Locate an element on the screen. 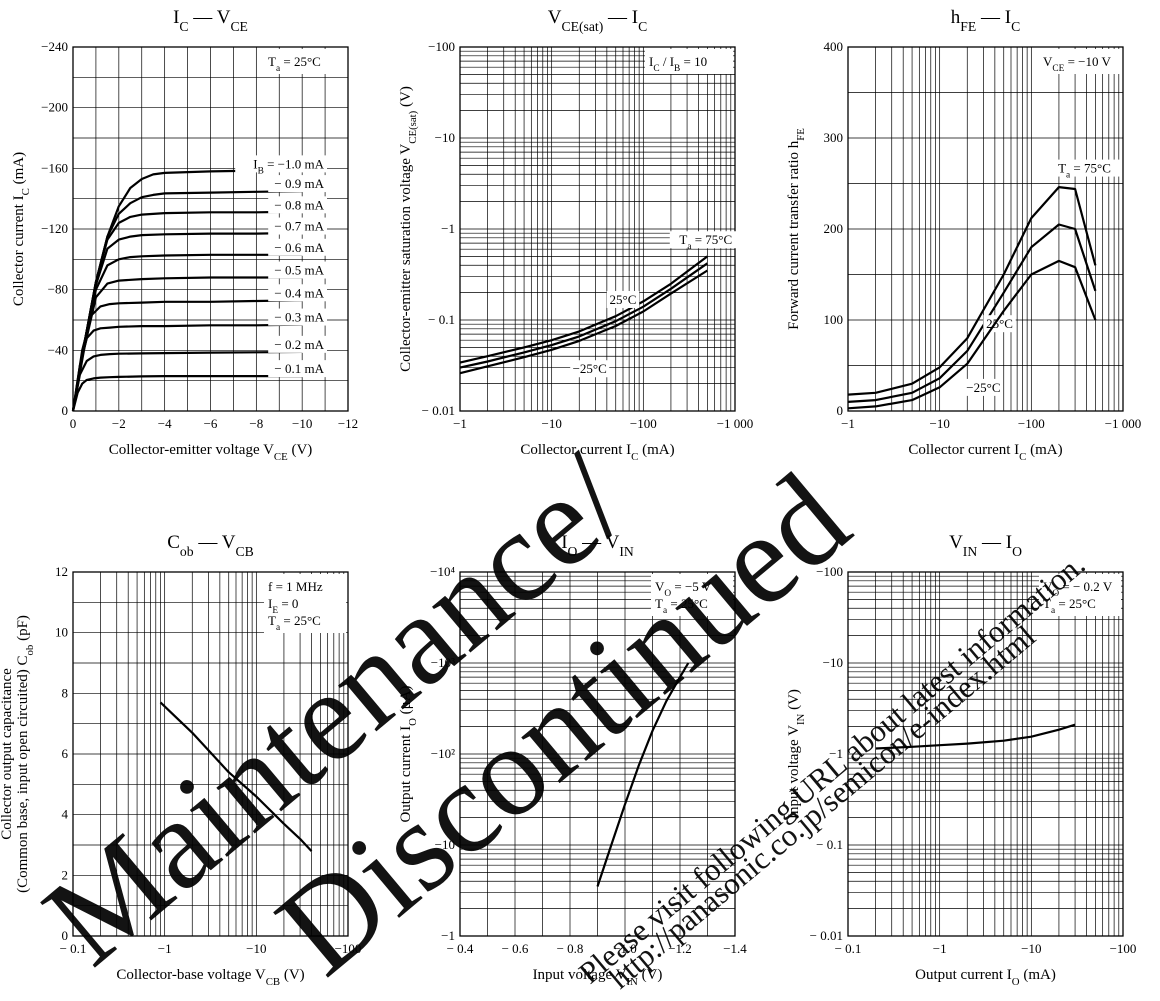 This screenshot has height=1001, width=1160. series-label: − 0.9 mA is located at coordinates (299, 183).